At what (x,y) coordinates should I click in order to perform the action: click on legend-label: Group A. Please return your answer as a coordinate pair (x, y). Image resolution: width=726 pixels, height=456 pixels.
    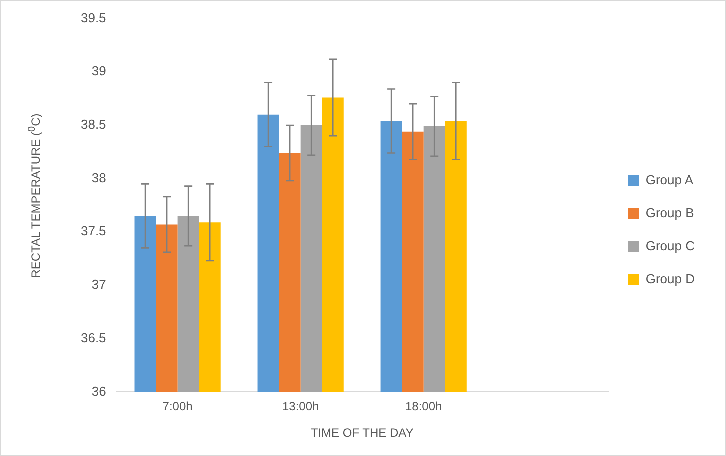
    Looking at the image, I should click on (670, 180).